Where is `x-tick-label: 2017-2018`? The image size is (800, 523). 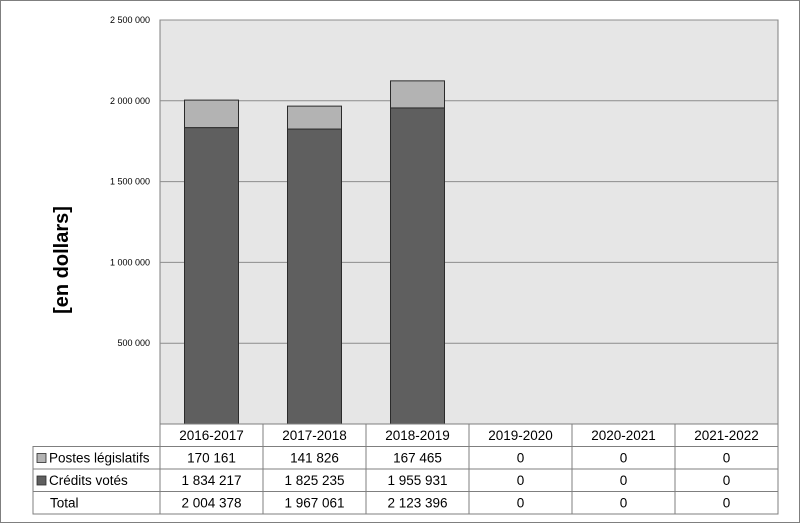 x-tick-label: 2017-2018 is located at coordinates (314, 435).